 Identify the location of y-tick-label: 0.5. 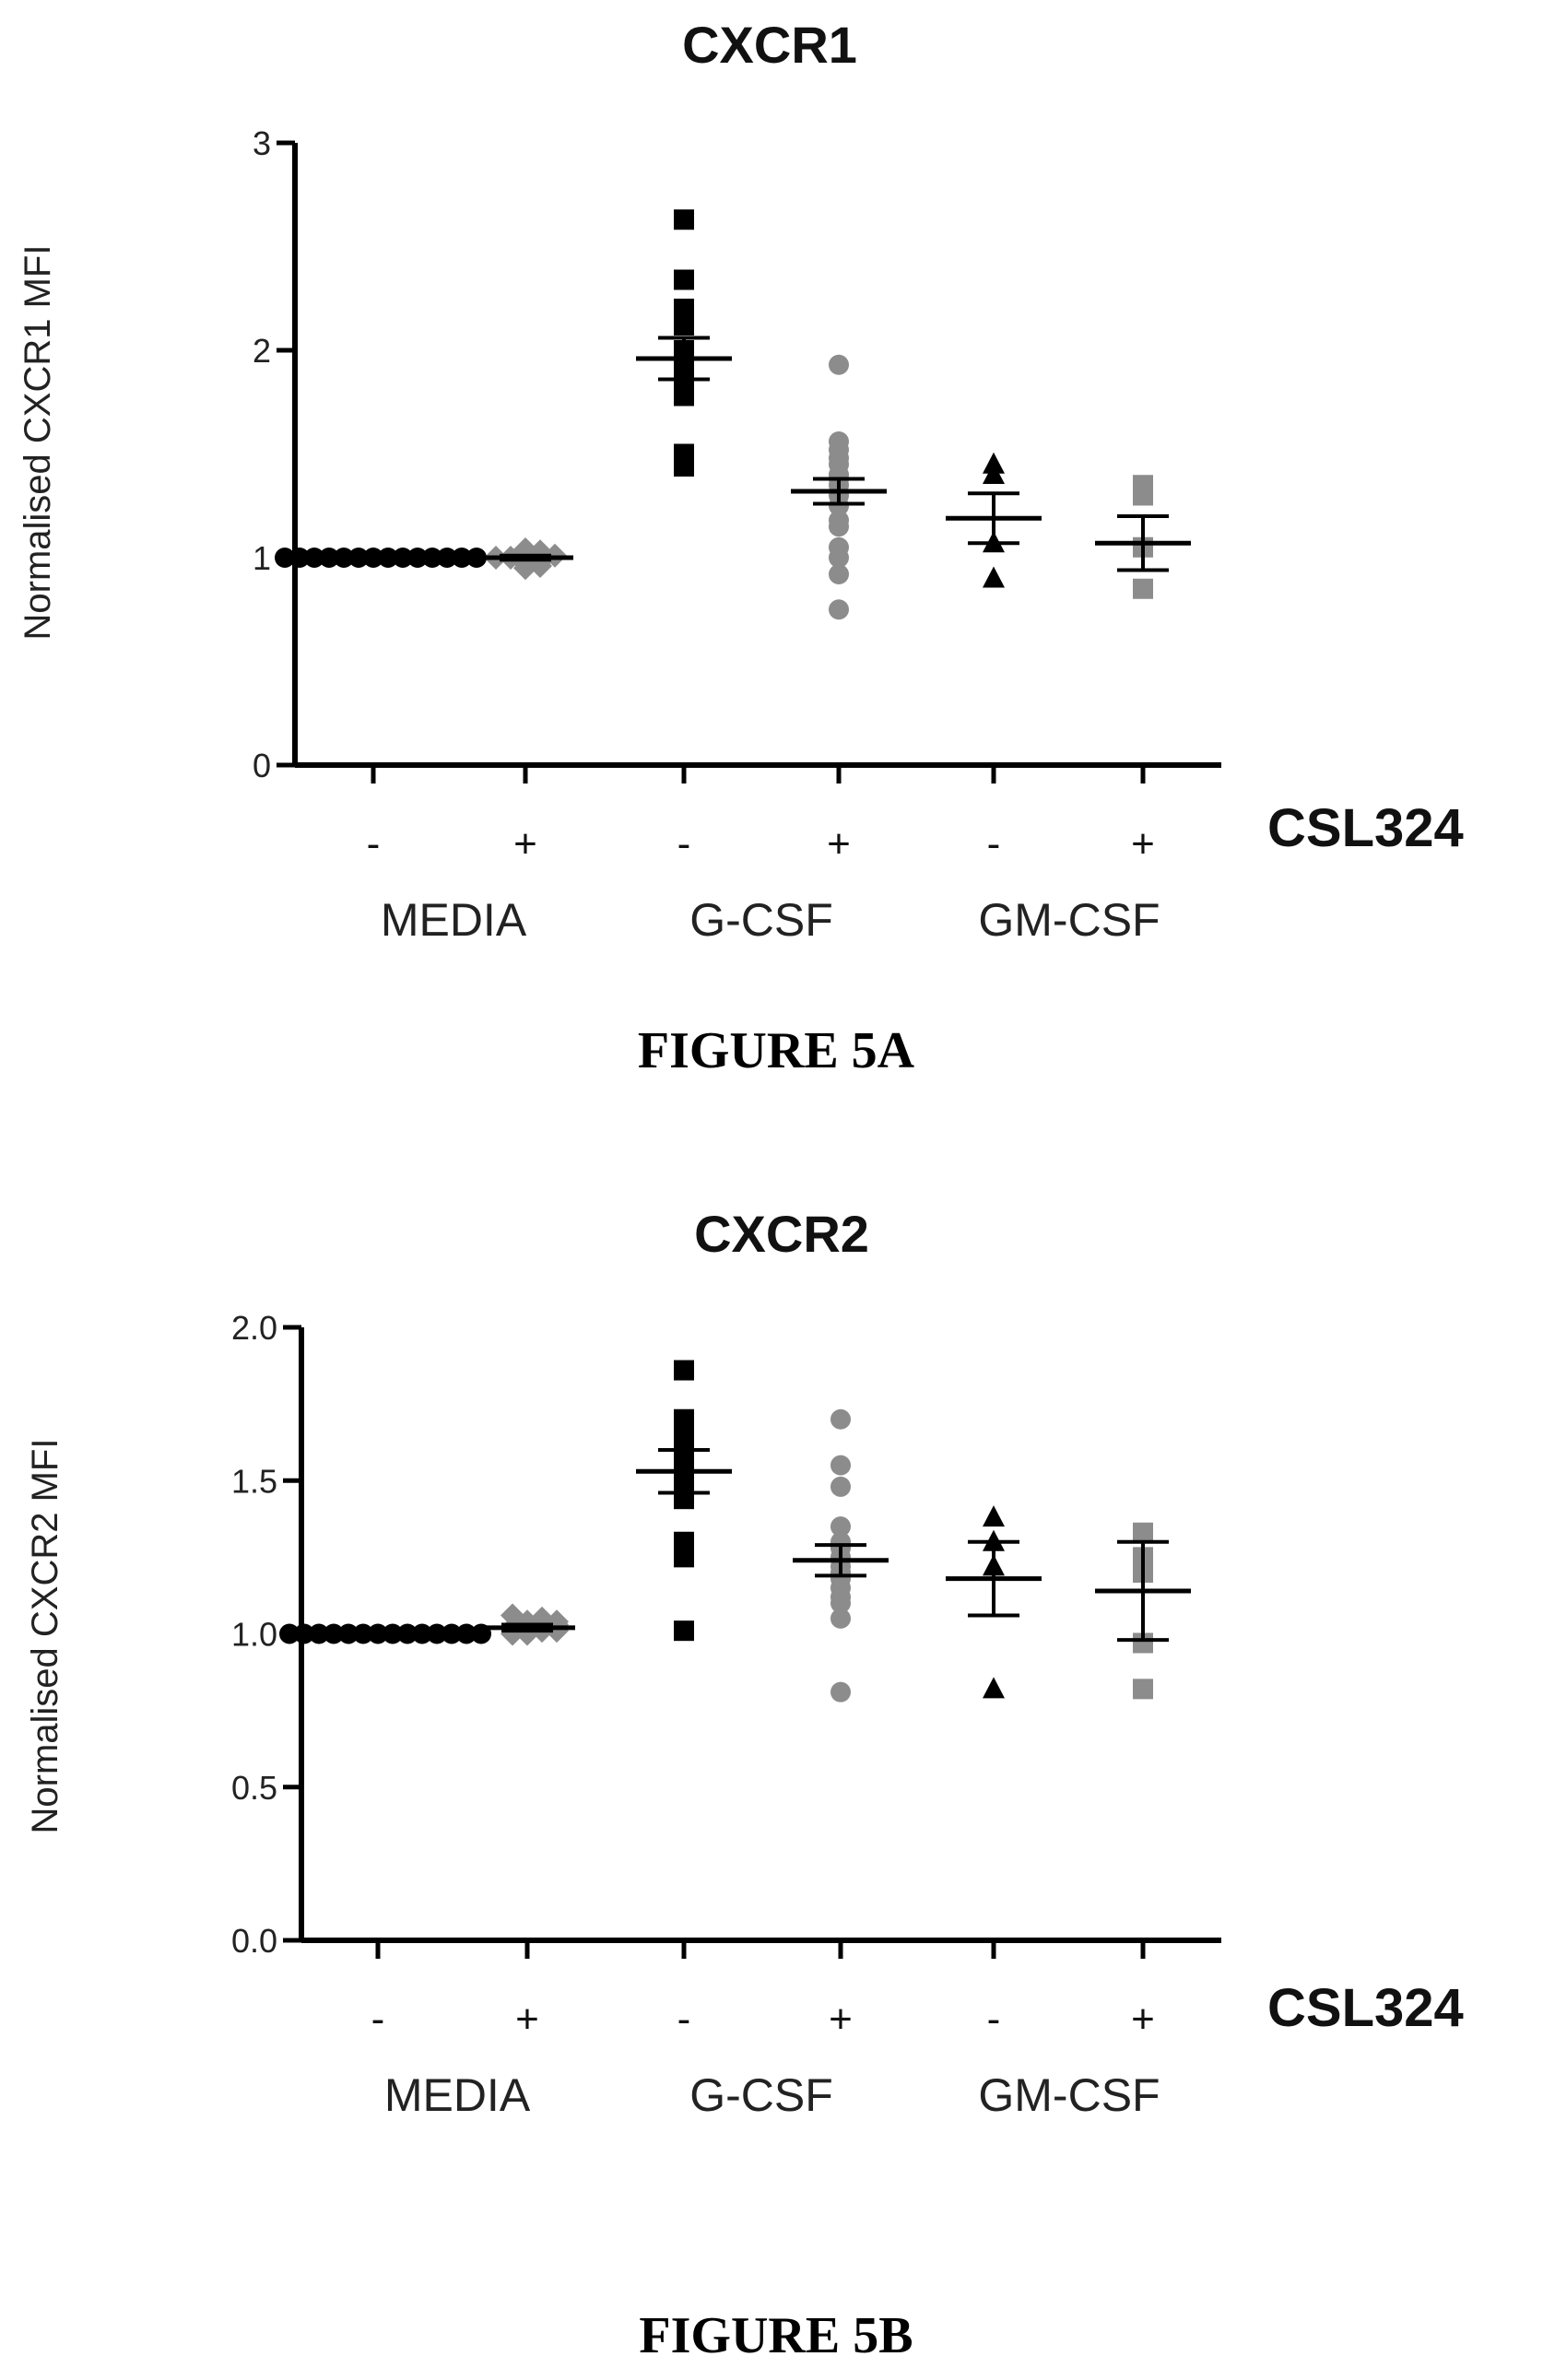
(254, 1788).